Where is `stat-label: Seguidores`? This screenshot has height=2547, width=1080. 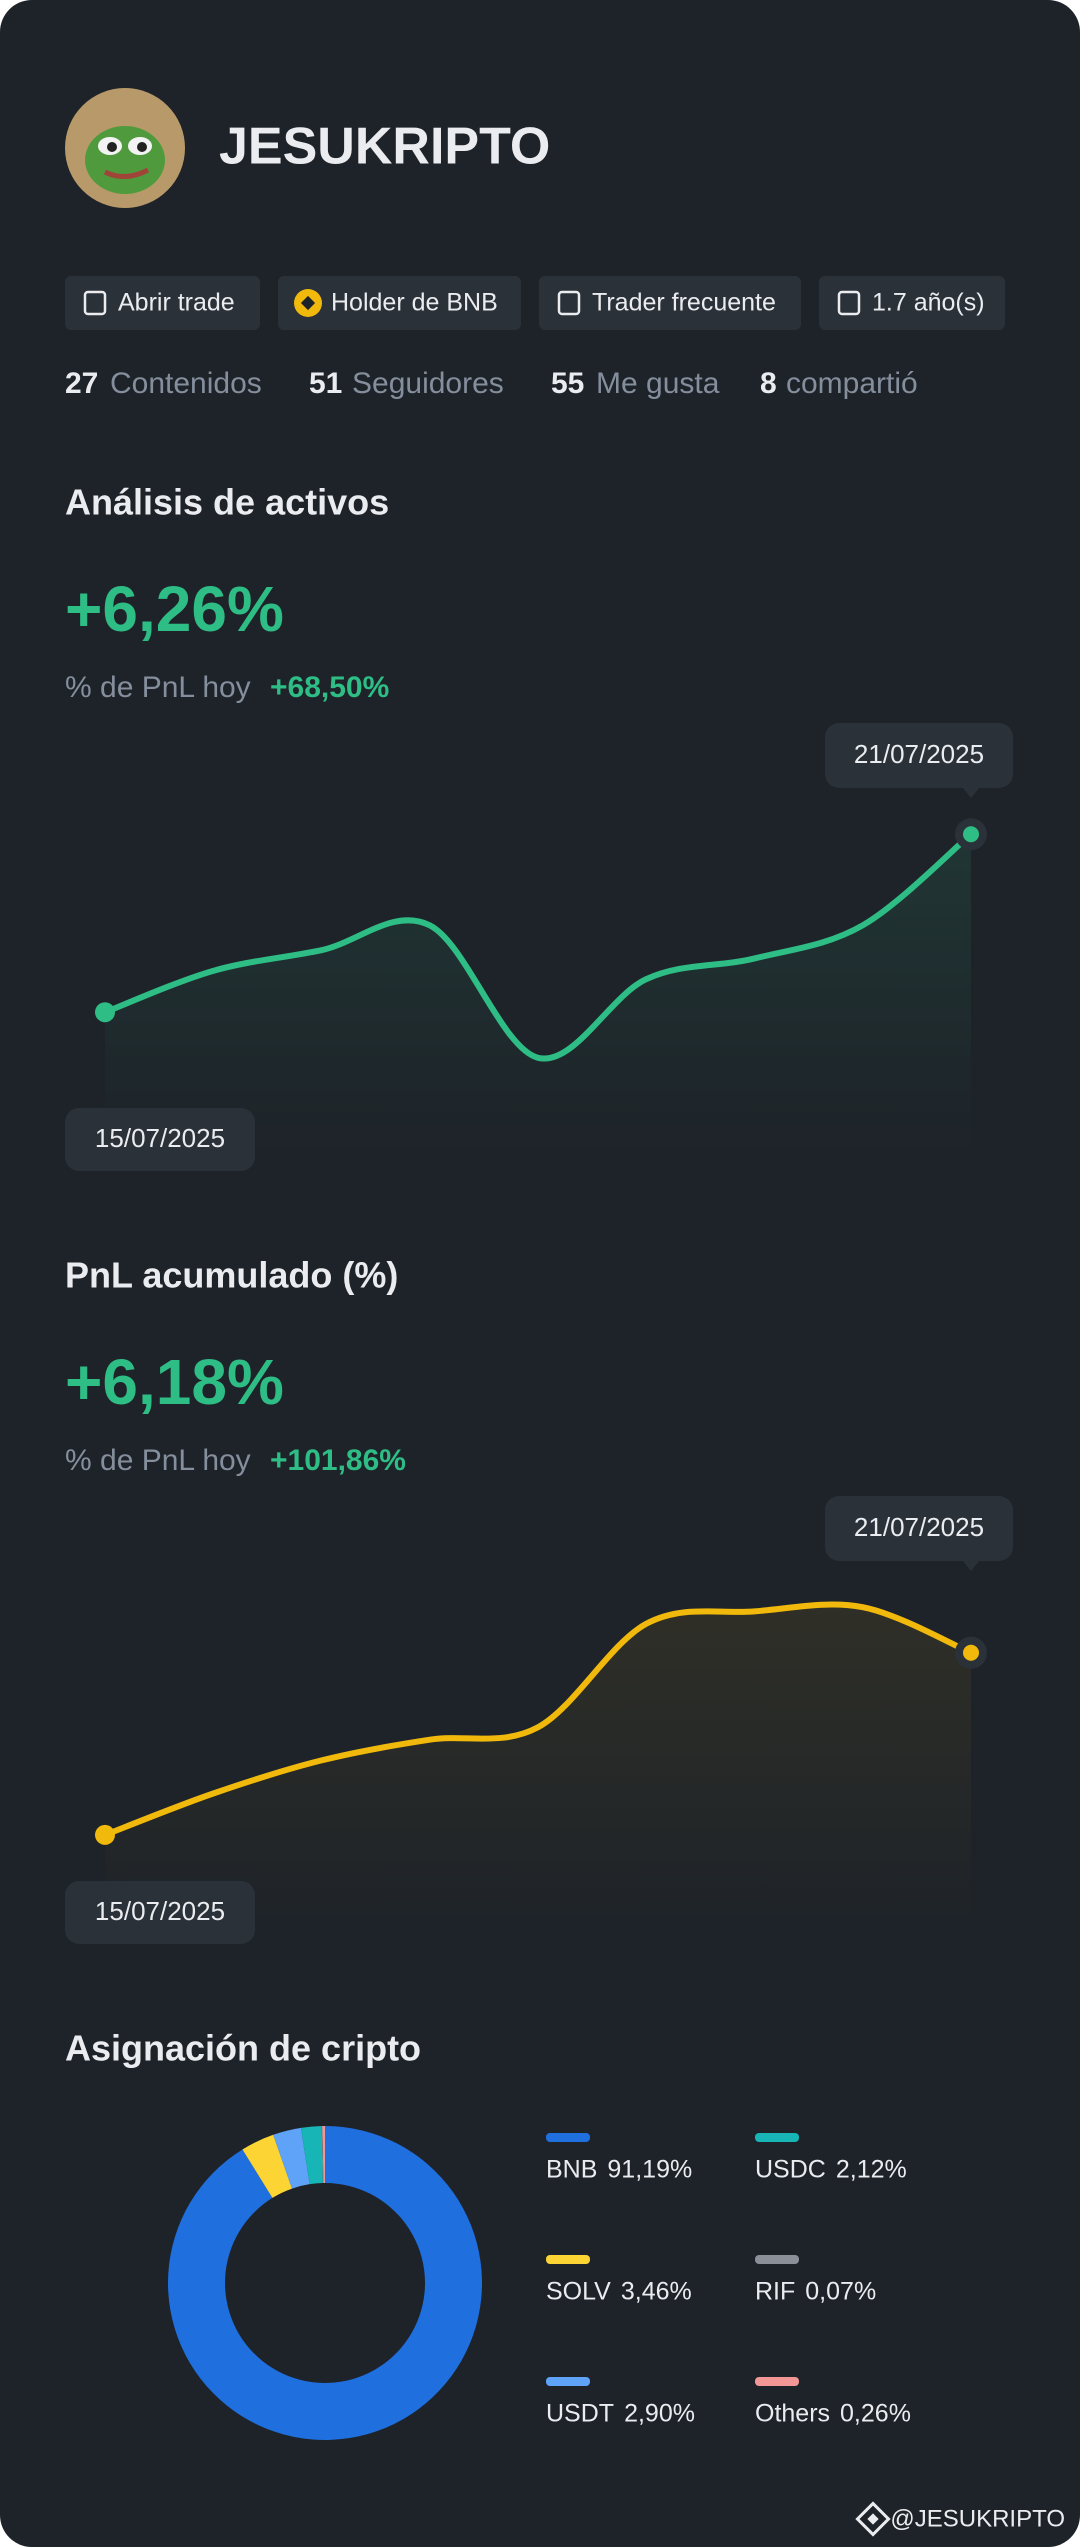 stat-label: Seguidores is located at coordinates (428, 383).